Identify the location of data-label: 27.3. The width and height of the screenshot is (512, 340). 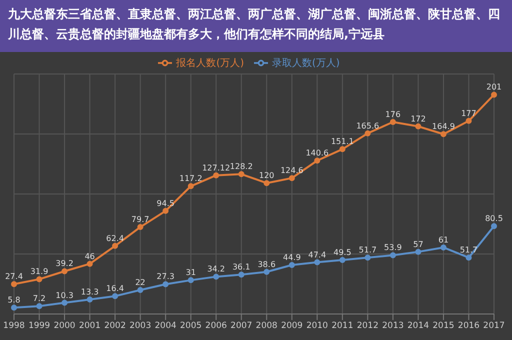
(165, 277).